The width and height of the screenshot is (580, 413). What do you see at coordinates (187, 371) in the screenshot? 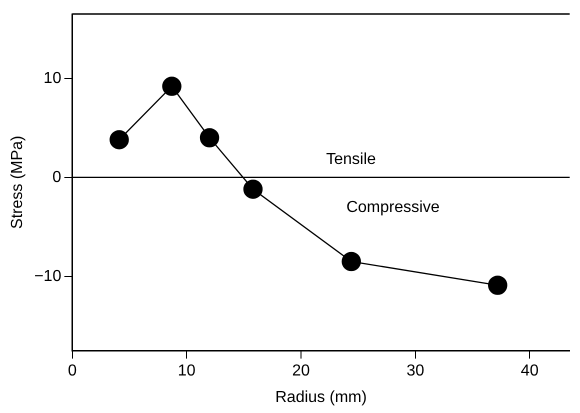
I see `x-tick-label: 10` at bounding box center [187, 371].